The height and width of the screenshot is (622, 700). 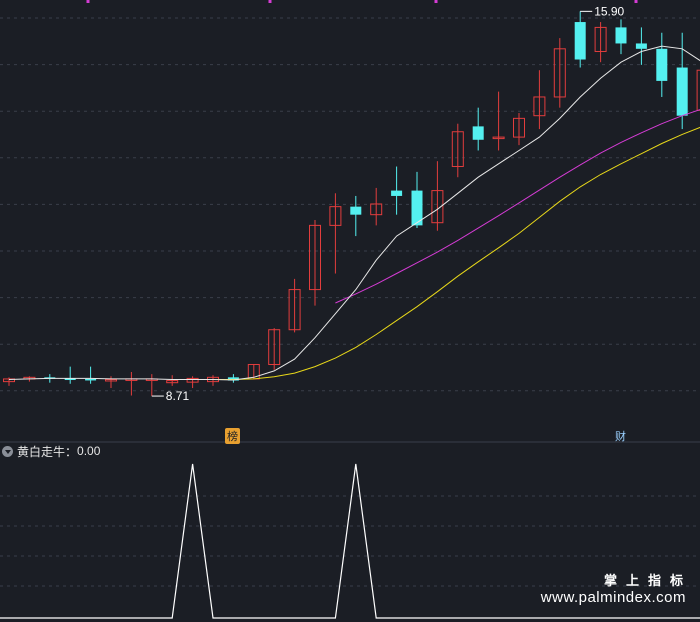 What do you see at coordinates (178, 396) in the screenshot?
I see `low-label: 8.71` at bounding box center [178, 396].